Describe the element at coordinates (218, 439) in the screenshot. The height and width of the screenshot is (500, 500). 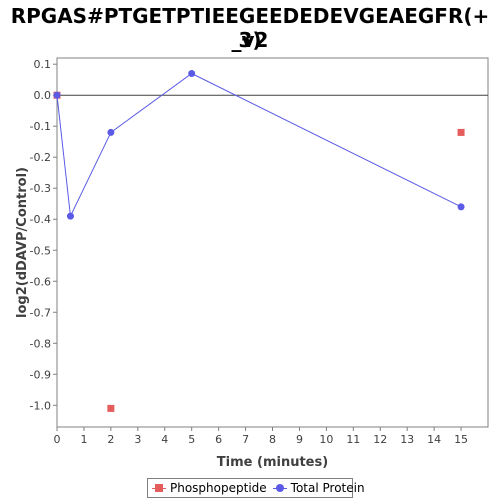
I see `x-tick-label: 6` at that location.